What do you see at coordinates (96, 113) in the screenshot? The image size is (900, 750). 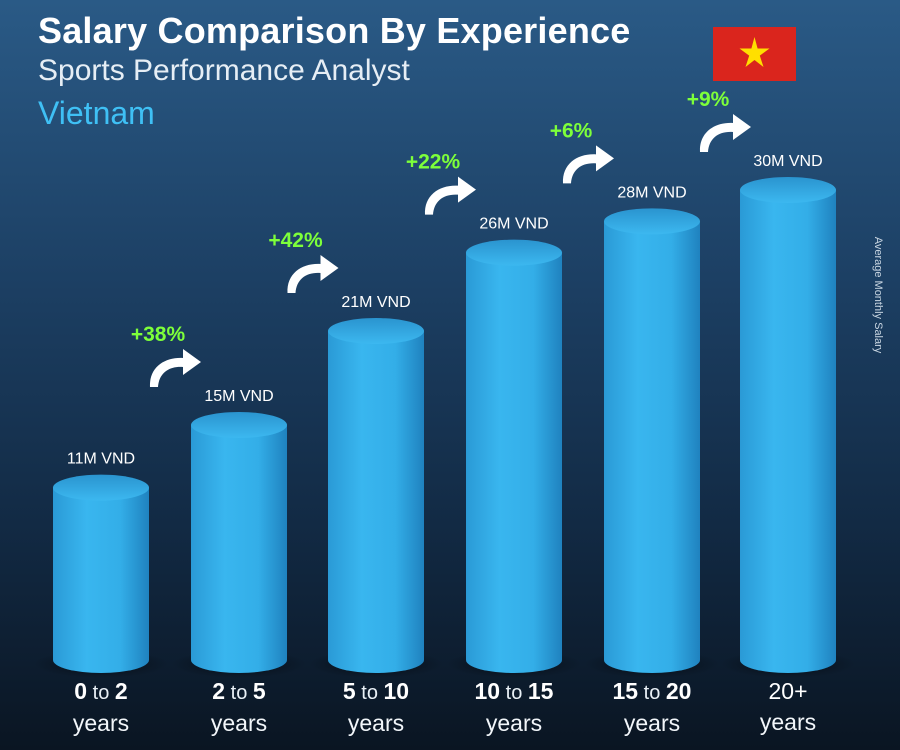 I see `country-name: Vietnam` at bounding box center [96, 113].